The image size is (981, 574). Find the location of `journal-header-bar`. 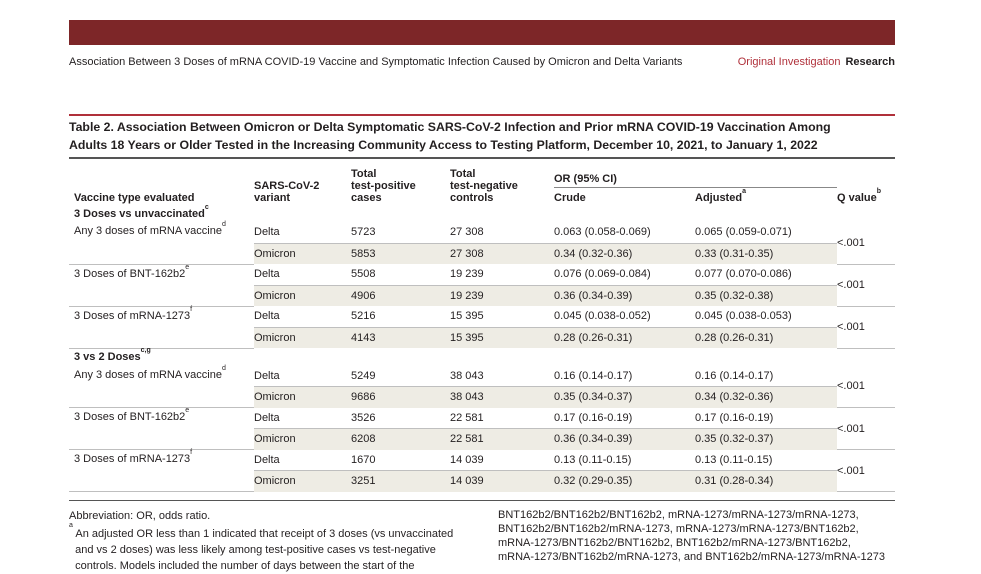

journal-header-bar is located at coordinates (482, 32).